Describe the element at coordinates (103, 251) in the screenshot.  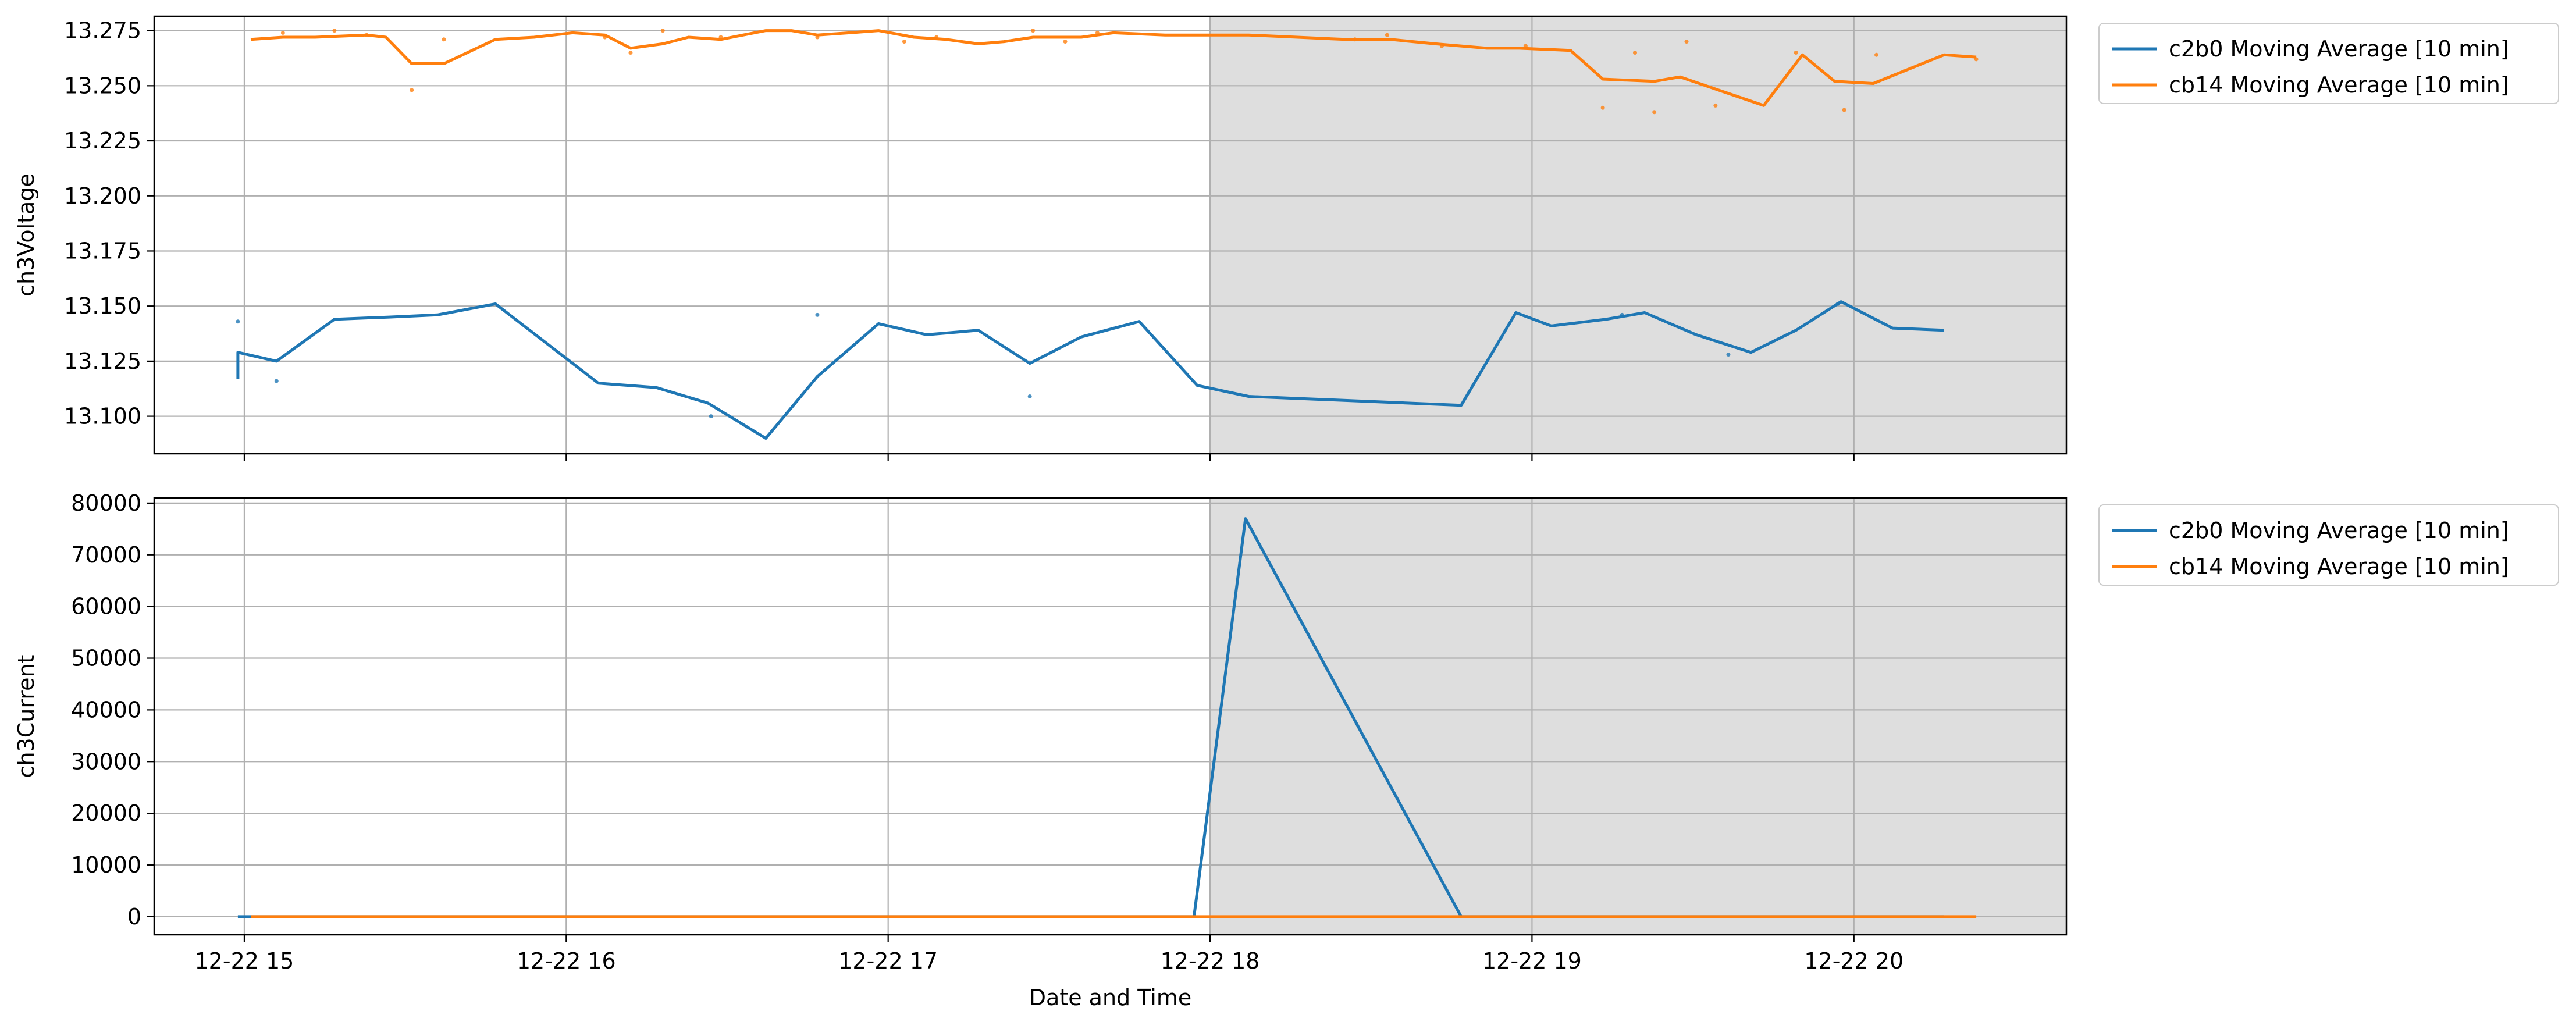
I see `y-tick-label-3: 13.175` at that location.